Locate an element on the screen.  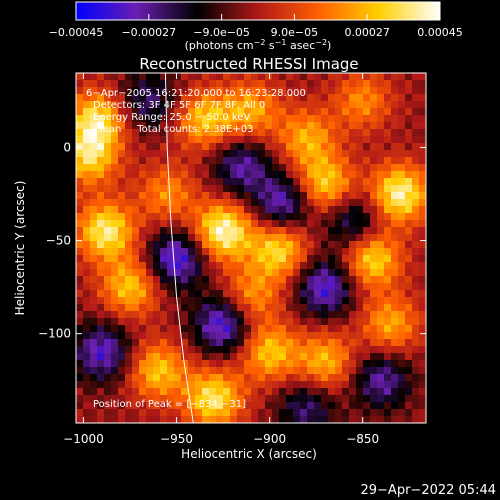
y-tick-label: 0 is located at coordinates (67, 147).